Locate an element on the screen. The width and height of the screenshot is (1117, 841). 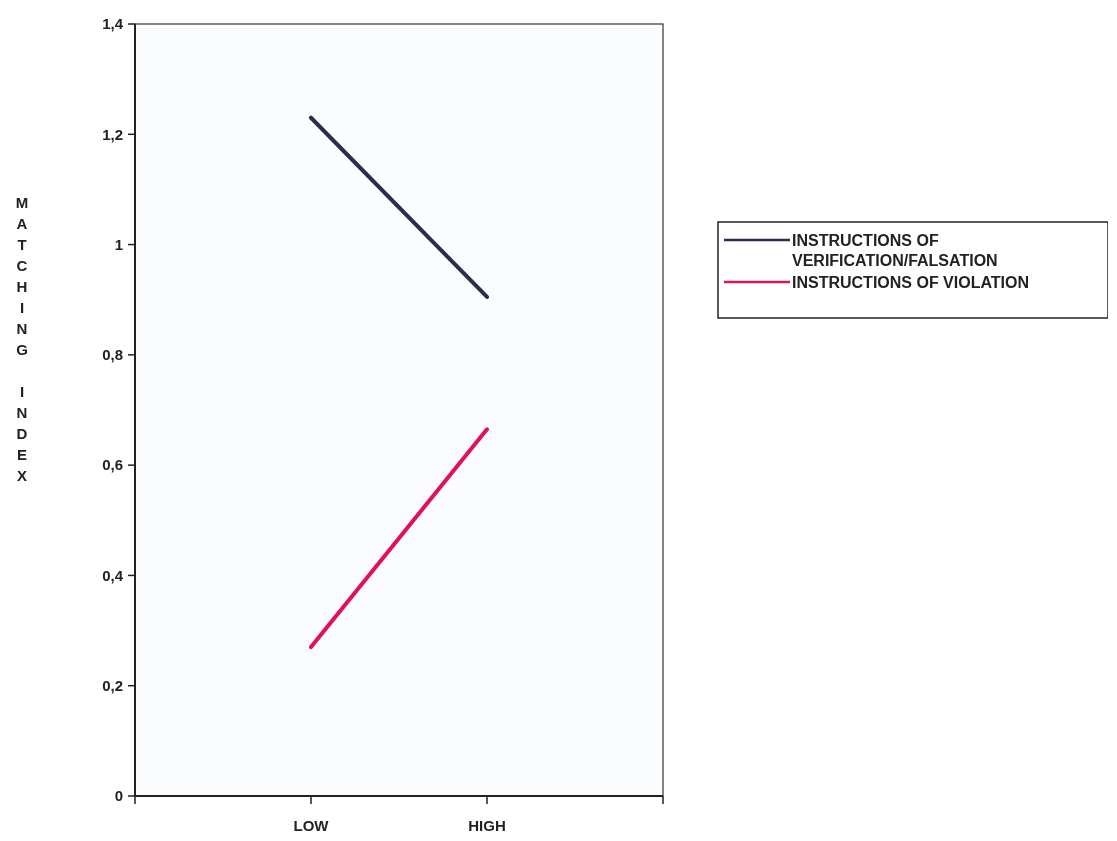
y-tick-label: 0,8 is located at coordinates (112, 355).